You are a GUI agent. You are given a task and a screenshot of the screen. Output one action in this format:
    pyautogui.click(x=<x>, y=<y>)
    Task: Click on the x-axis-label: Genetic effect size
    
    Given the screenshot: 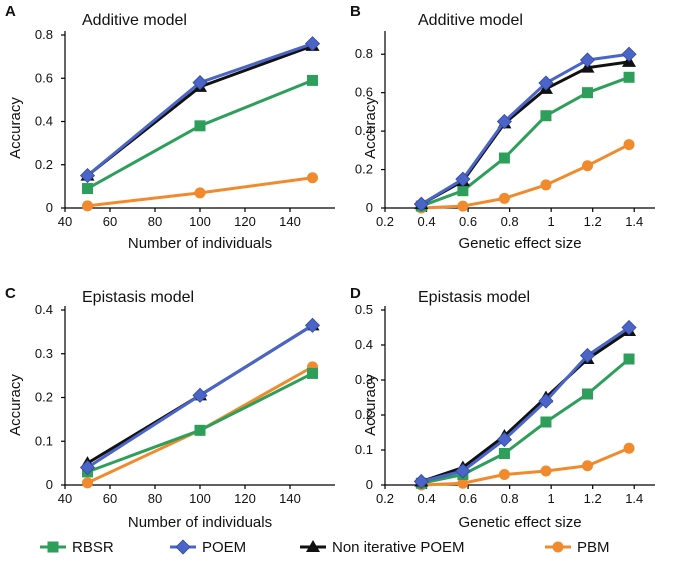 What is the action you would take?
    pyautogui.click(x=519, y=243)
    